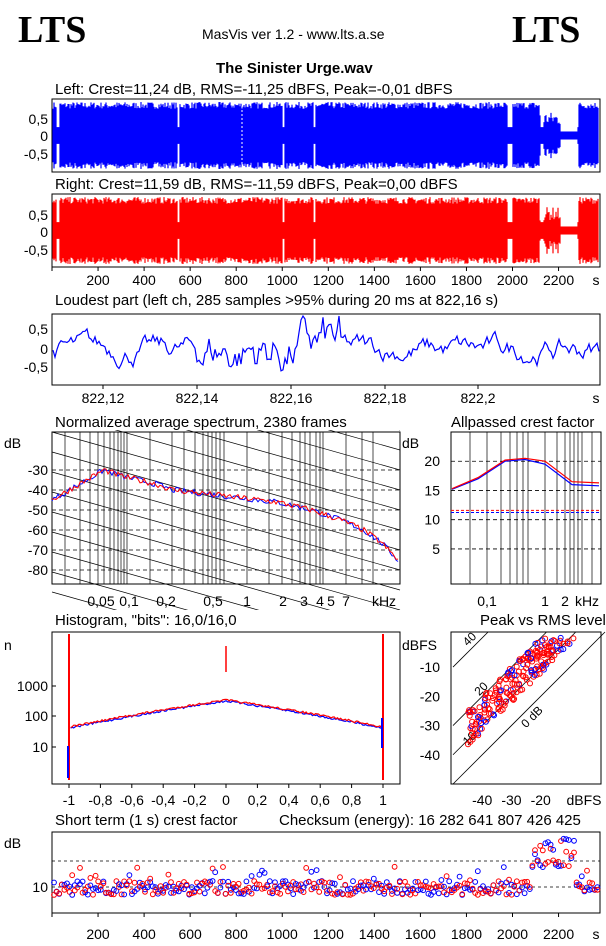 This screenshot has height=946, width=606. Describe the element at coordinates (190, 280) in the screenshot. I see `time-tick-label: 600` at that location.